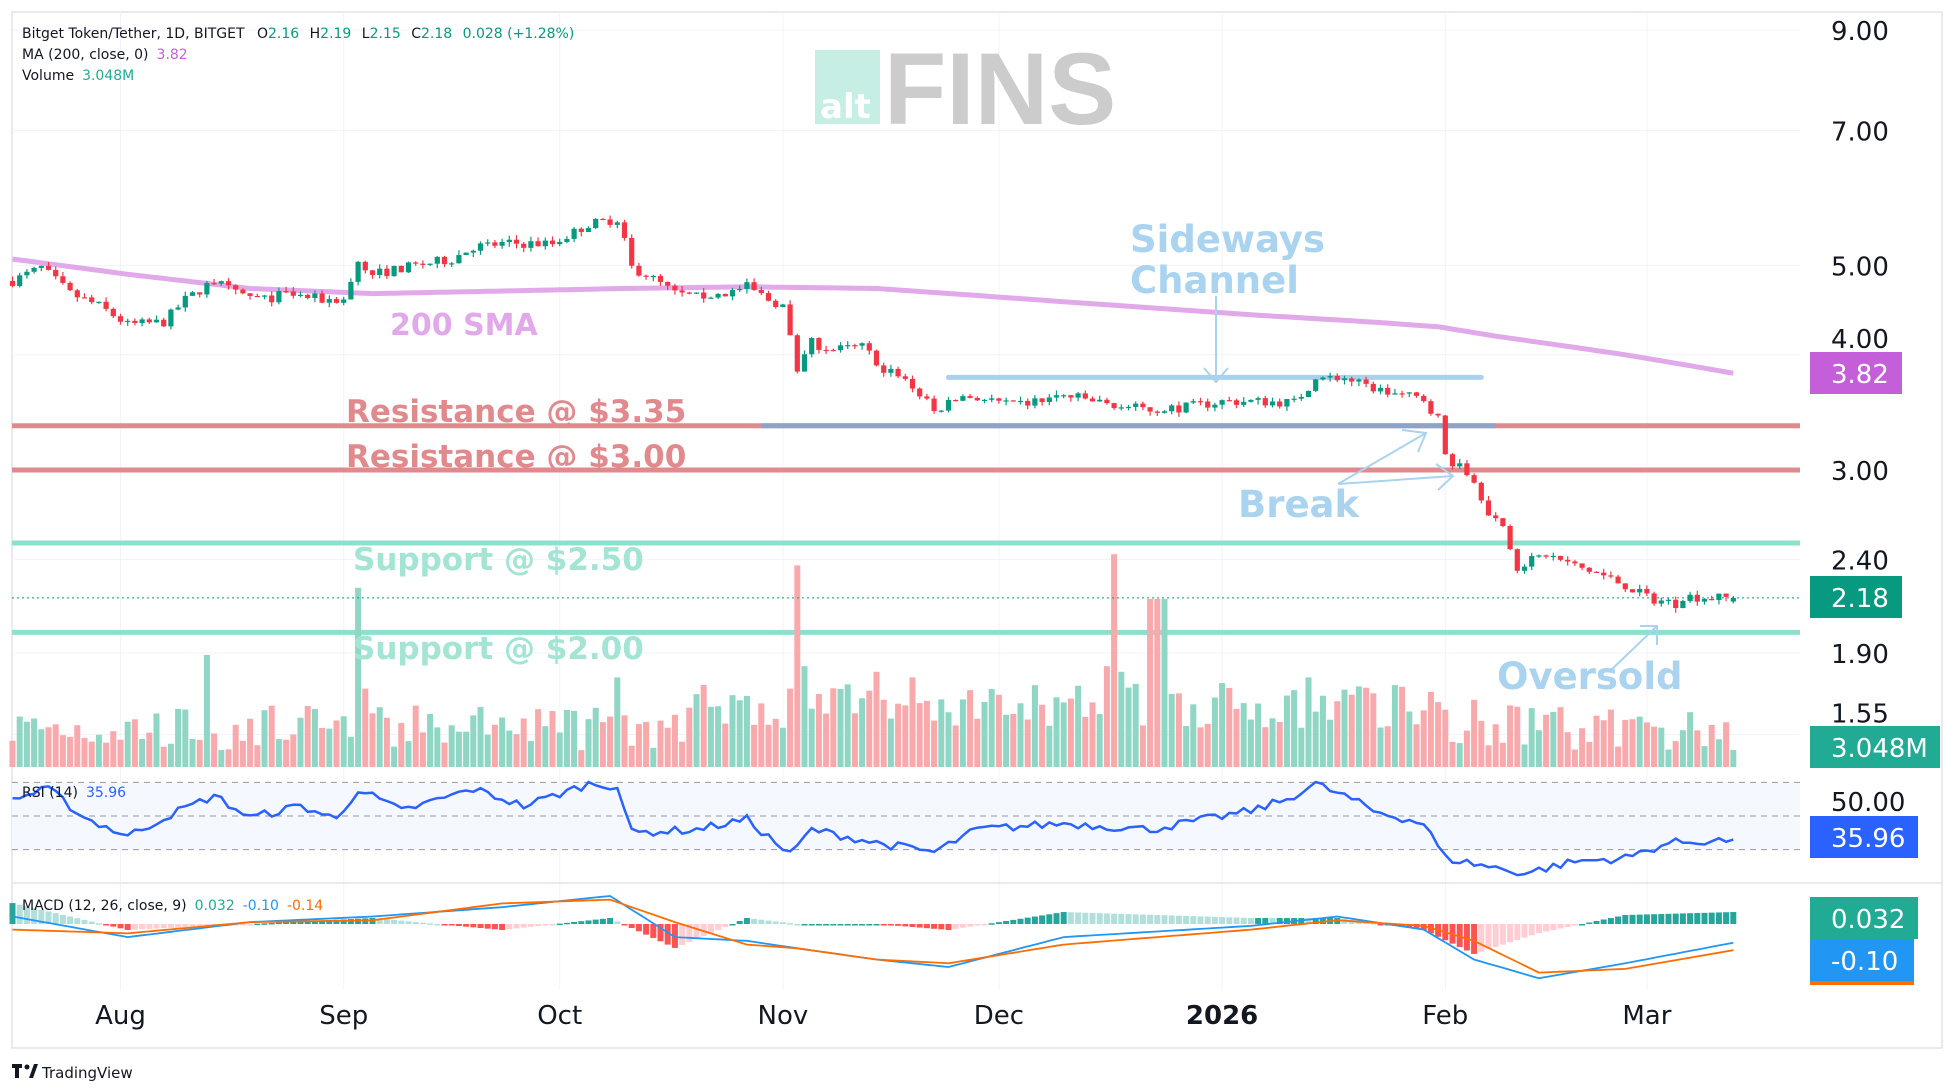 The image size is (1946, 1088). What do you see at coordinates (104, 906) in the screenshot?
I see `macd-legend: MACD (12, 26, close, 9)` at bounding box center [104, 906].